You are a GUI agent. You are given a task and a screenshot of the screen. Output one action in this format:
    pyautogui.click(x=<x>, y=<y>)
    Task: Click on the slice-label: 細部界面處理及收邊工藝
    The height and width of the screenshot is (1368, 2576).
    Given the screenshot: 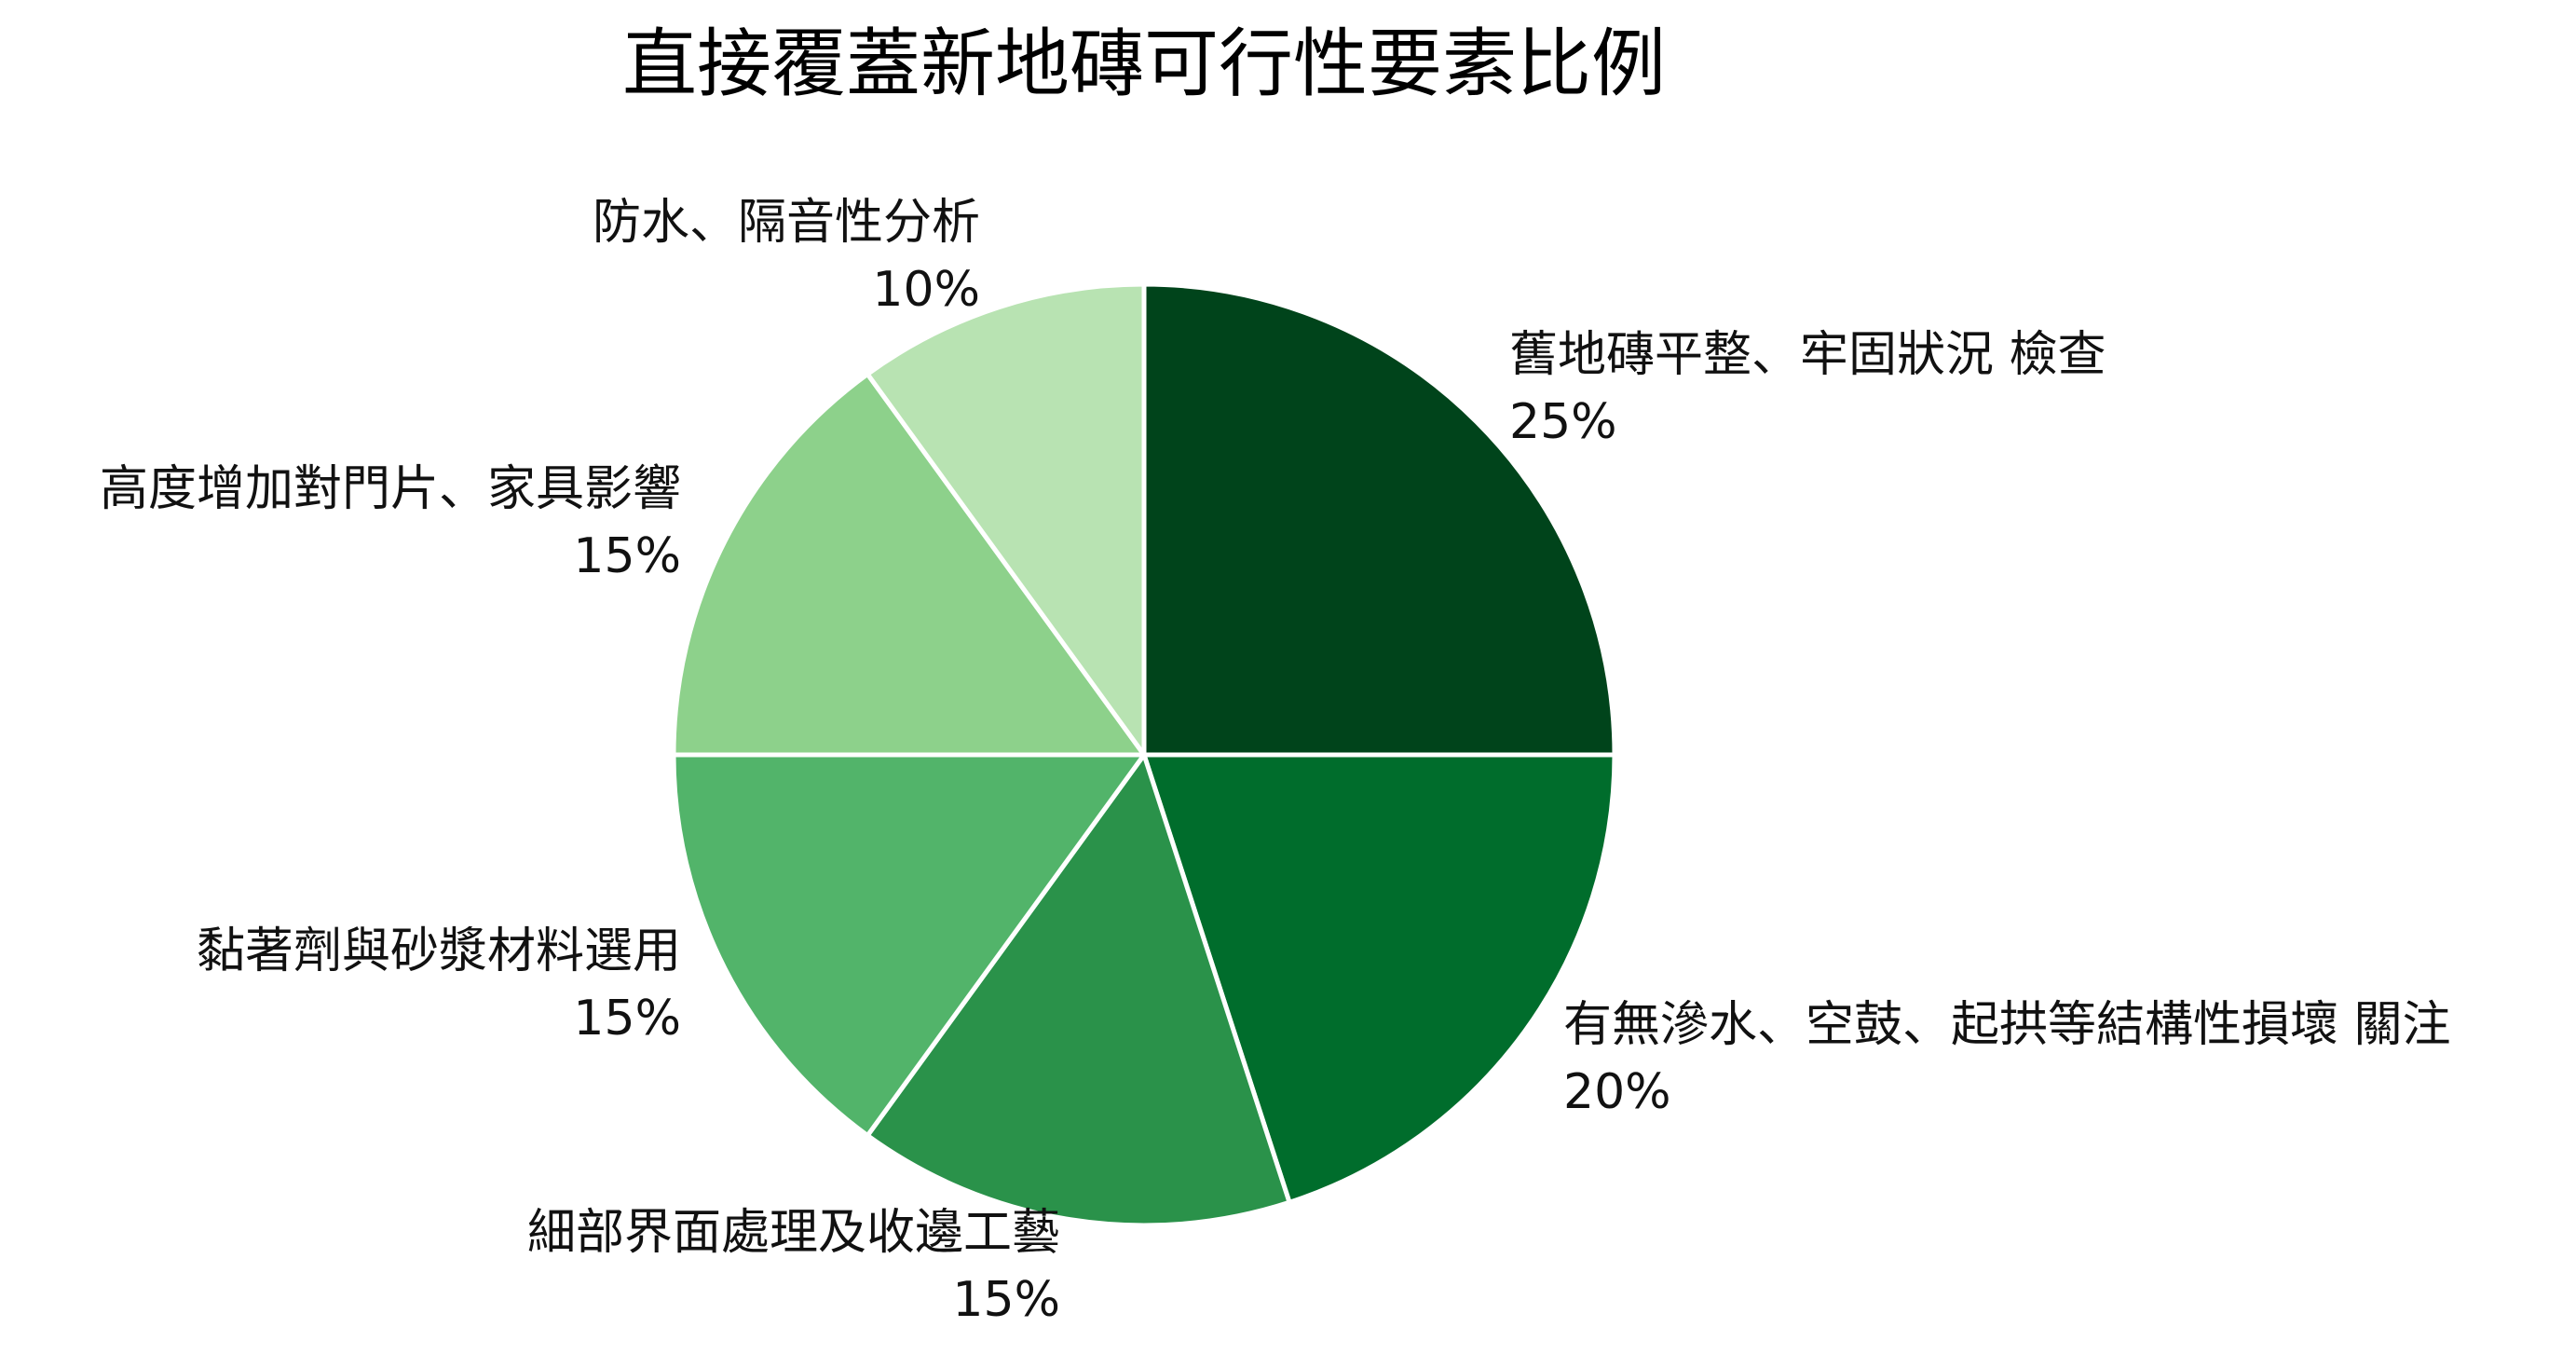 What is the action you would take?
    pyautogui.click(x=793, y=1233)
    